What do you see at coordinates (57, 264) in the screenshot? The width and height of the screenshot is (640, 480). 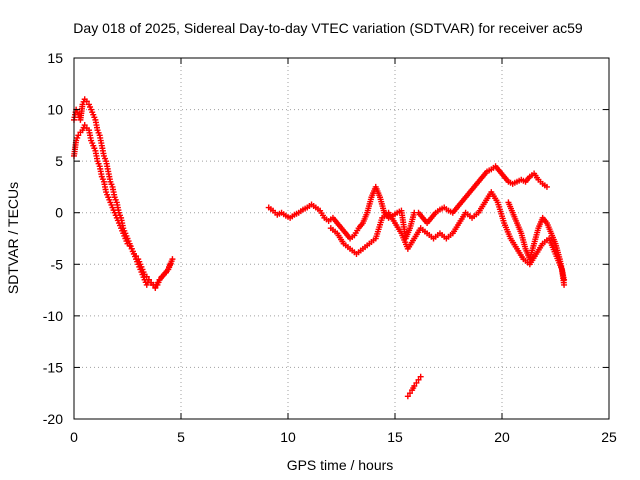 I see `y-tick-label: -5` at bounding box center [57, 264].